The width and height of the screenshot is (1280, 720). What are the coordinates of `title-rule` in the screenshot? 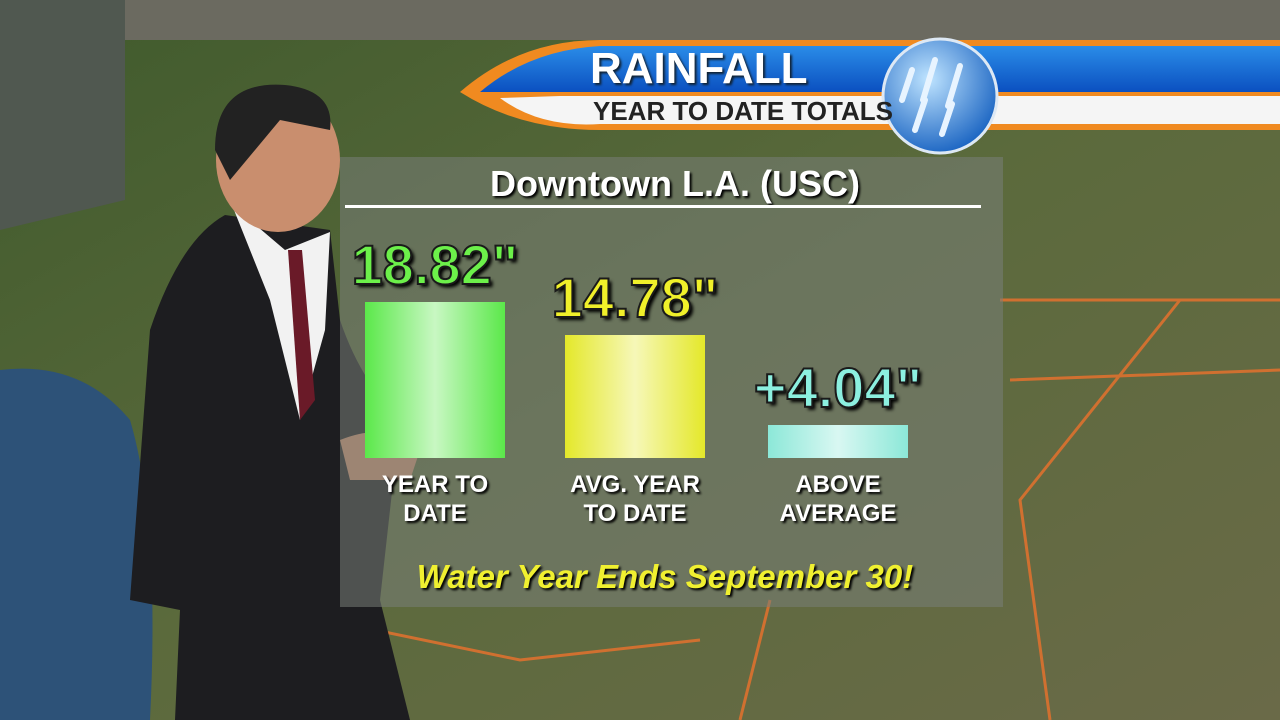 It's located at (663, 206).